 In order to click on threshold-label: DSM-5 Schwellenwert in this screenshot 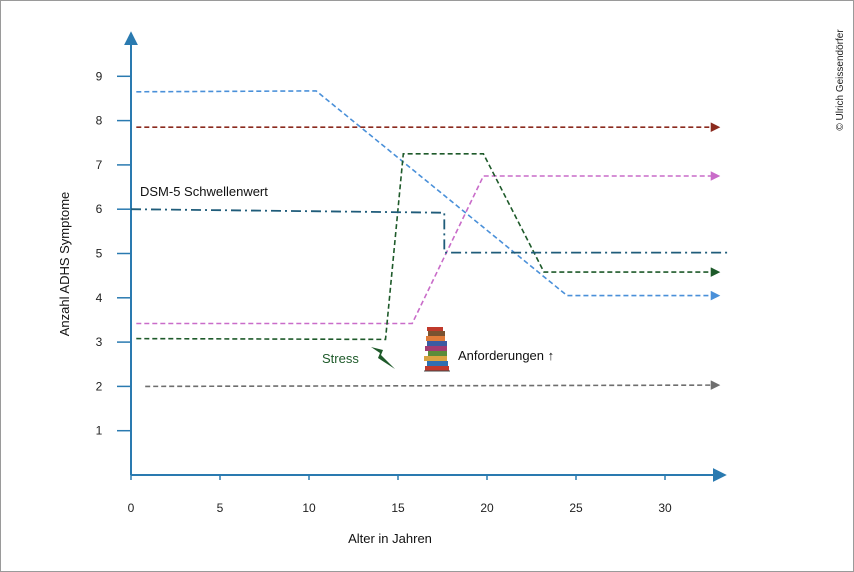, I will do `click(204, 191)`.